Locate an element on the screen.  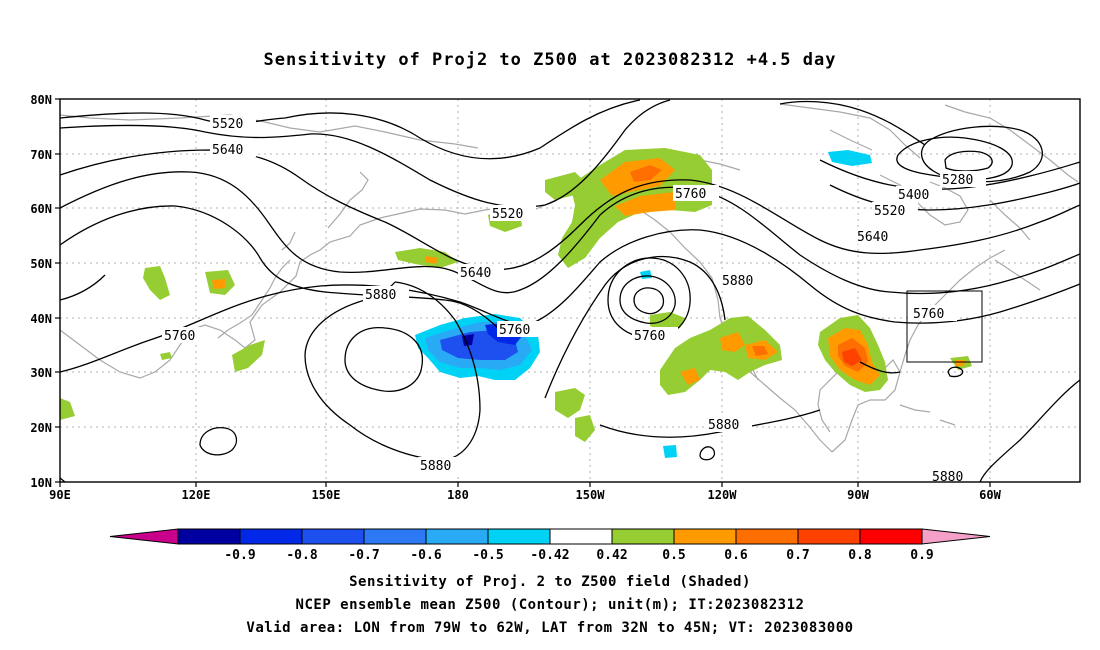
latitude-labels: 80N 70N 60N 50N 40N 30N 20N 10N is located at coordinates (41, 291).